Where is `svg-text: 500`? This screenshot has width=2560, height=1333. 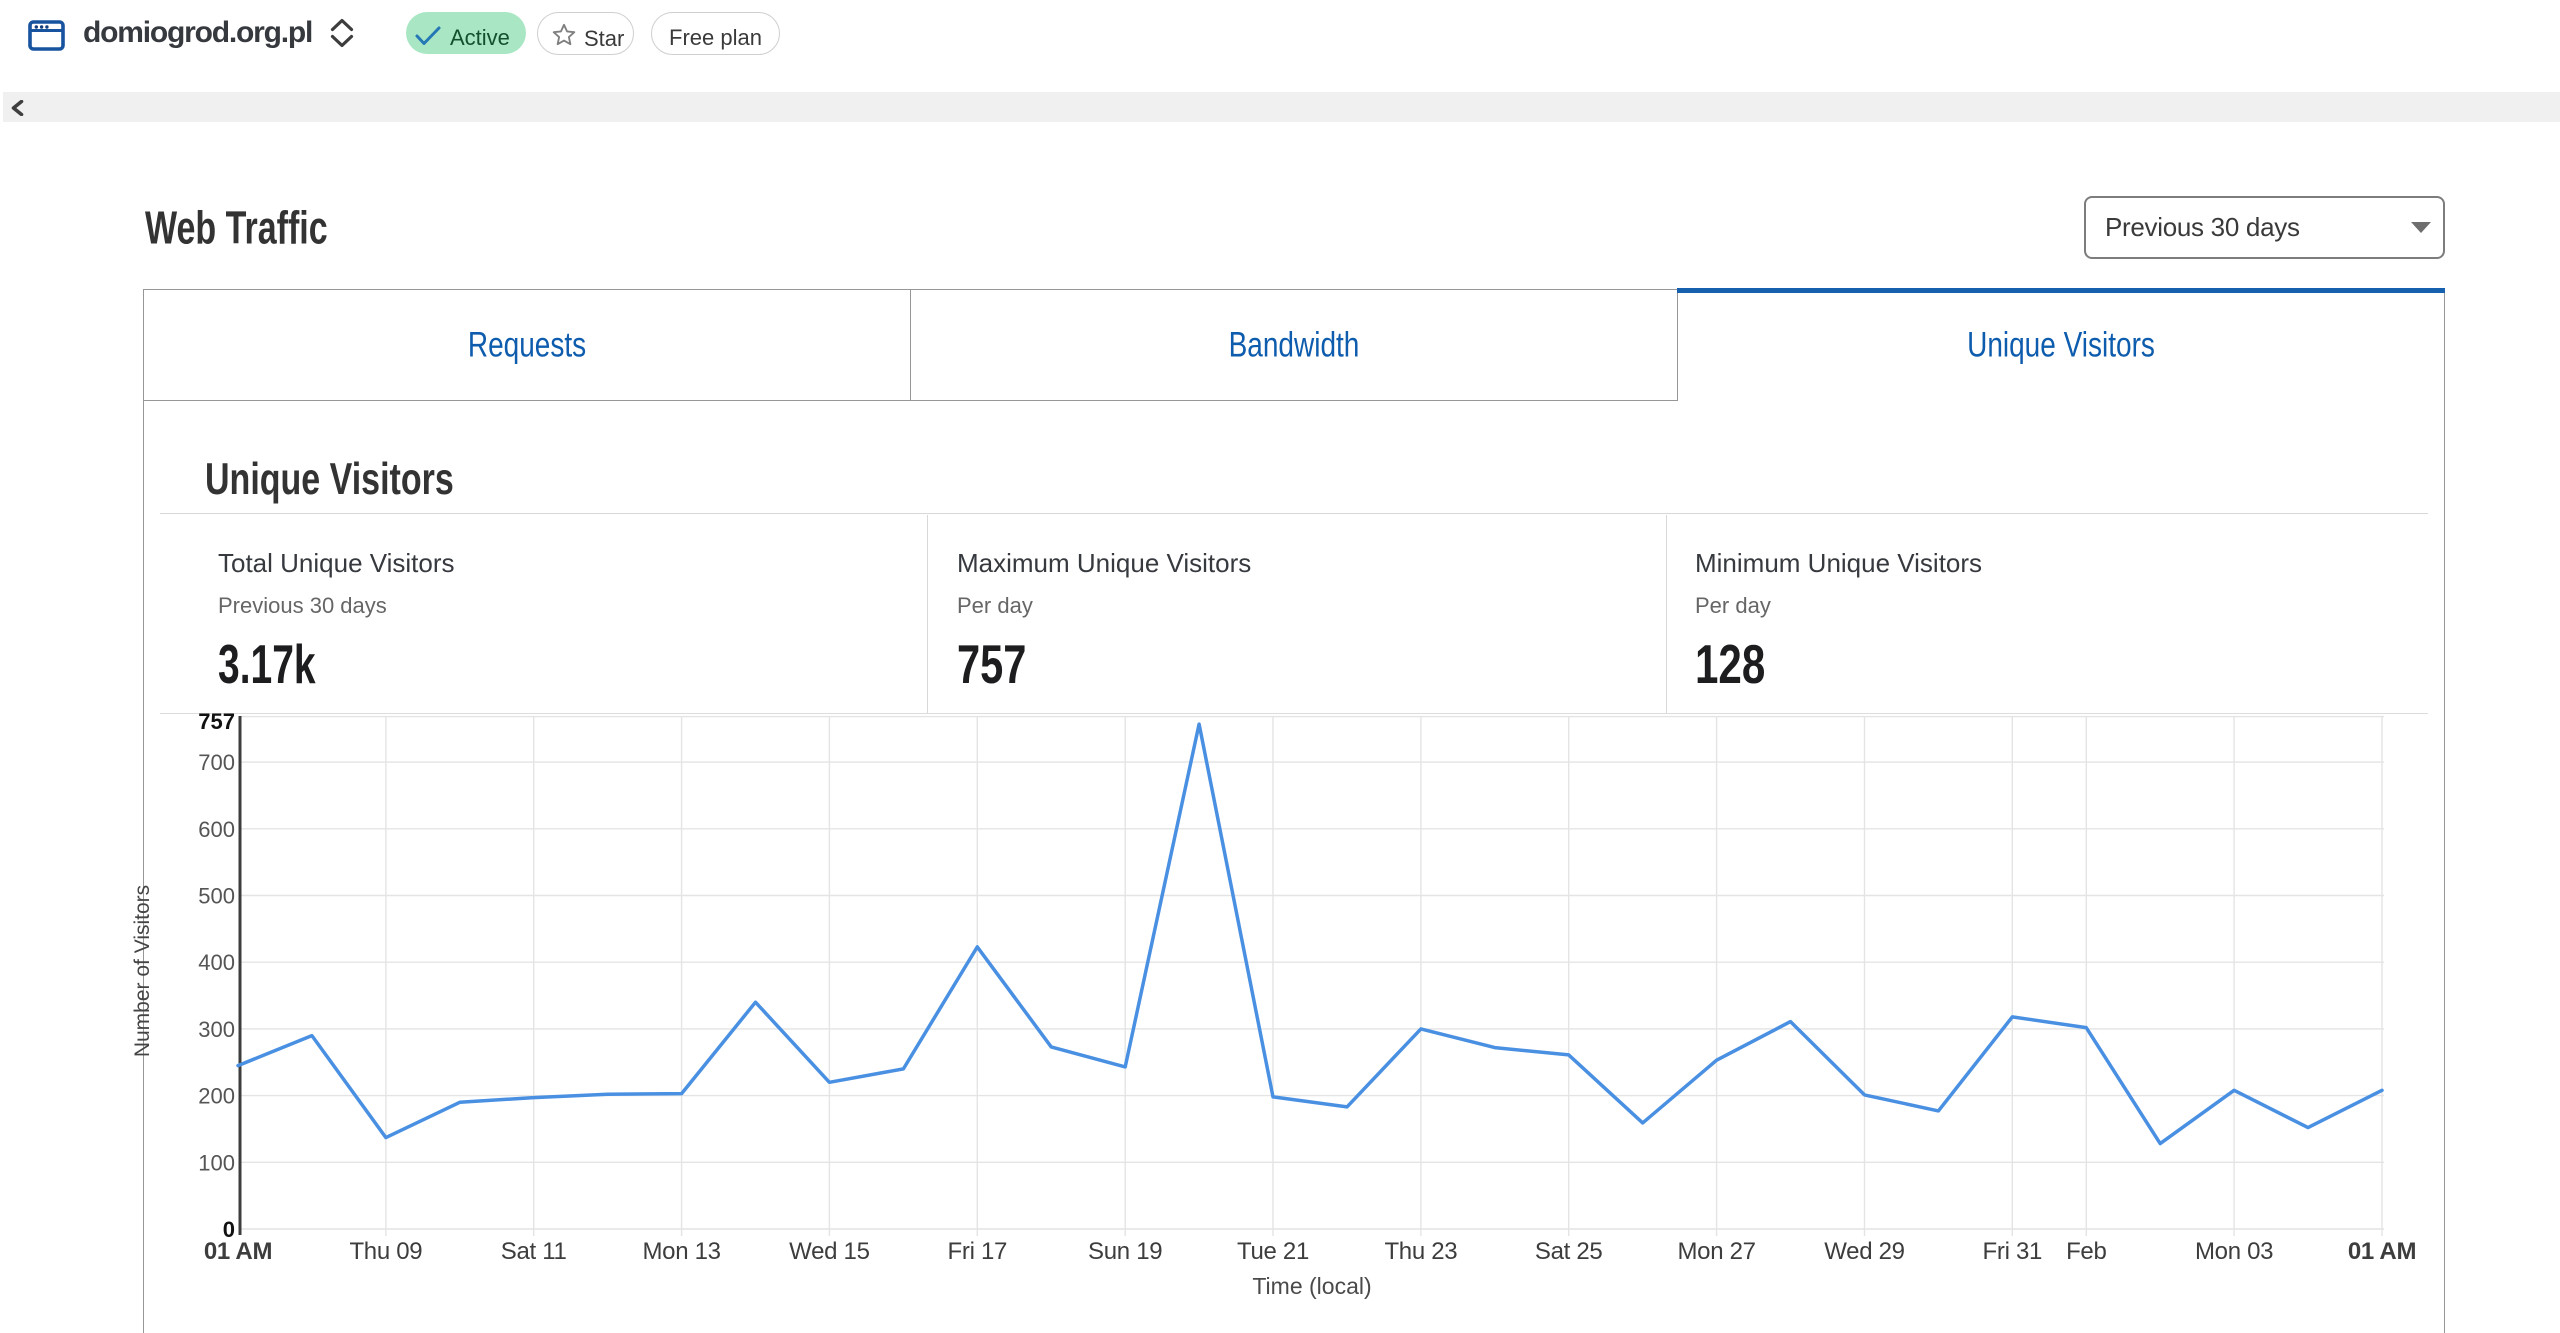 svg-text: 500 is located at coordinates (216, 896).